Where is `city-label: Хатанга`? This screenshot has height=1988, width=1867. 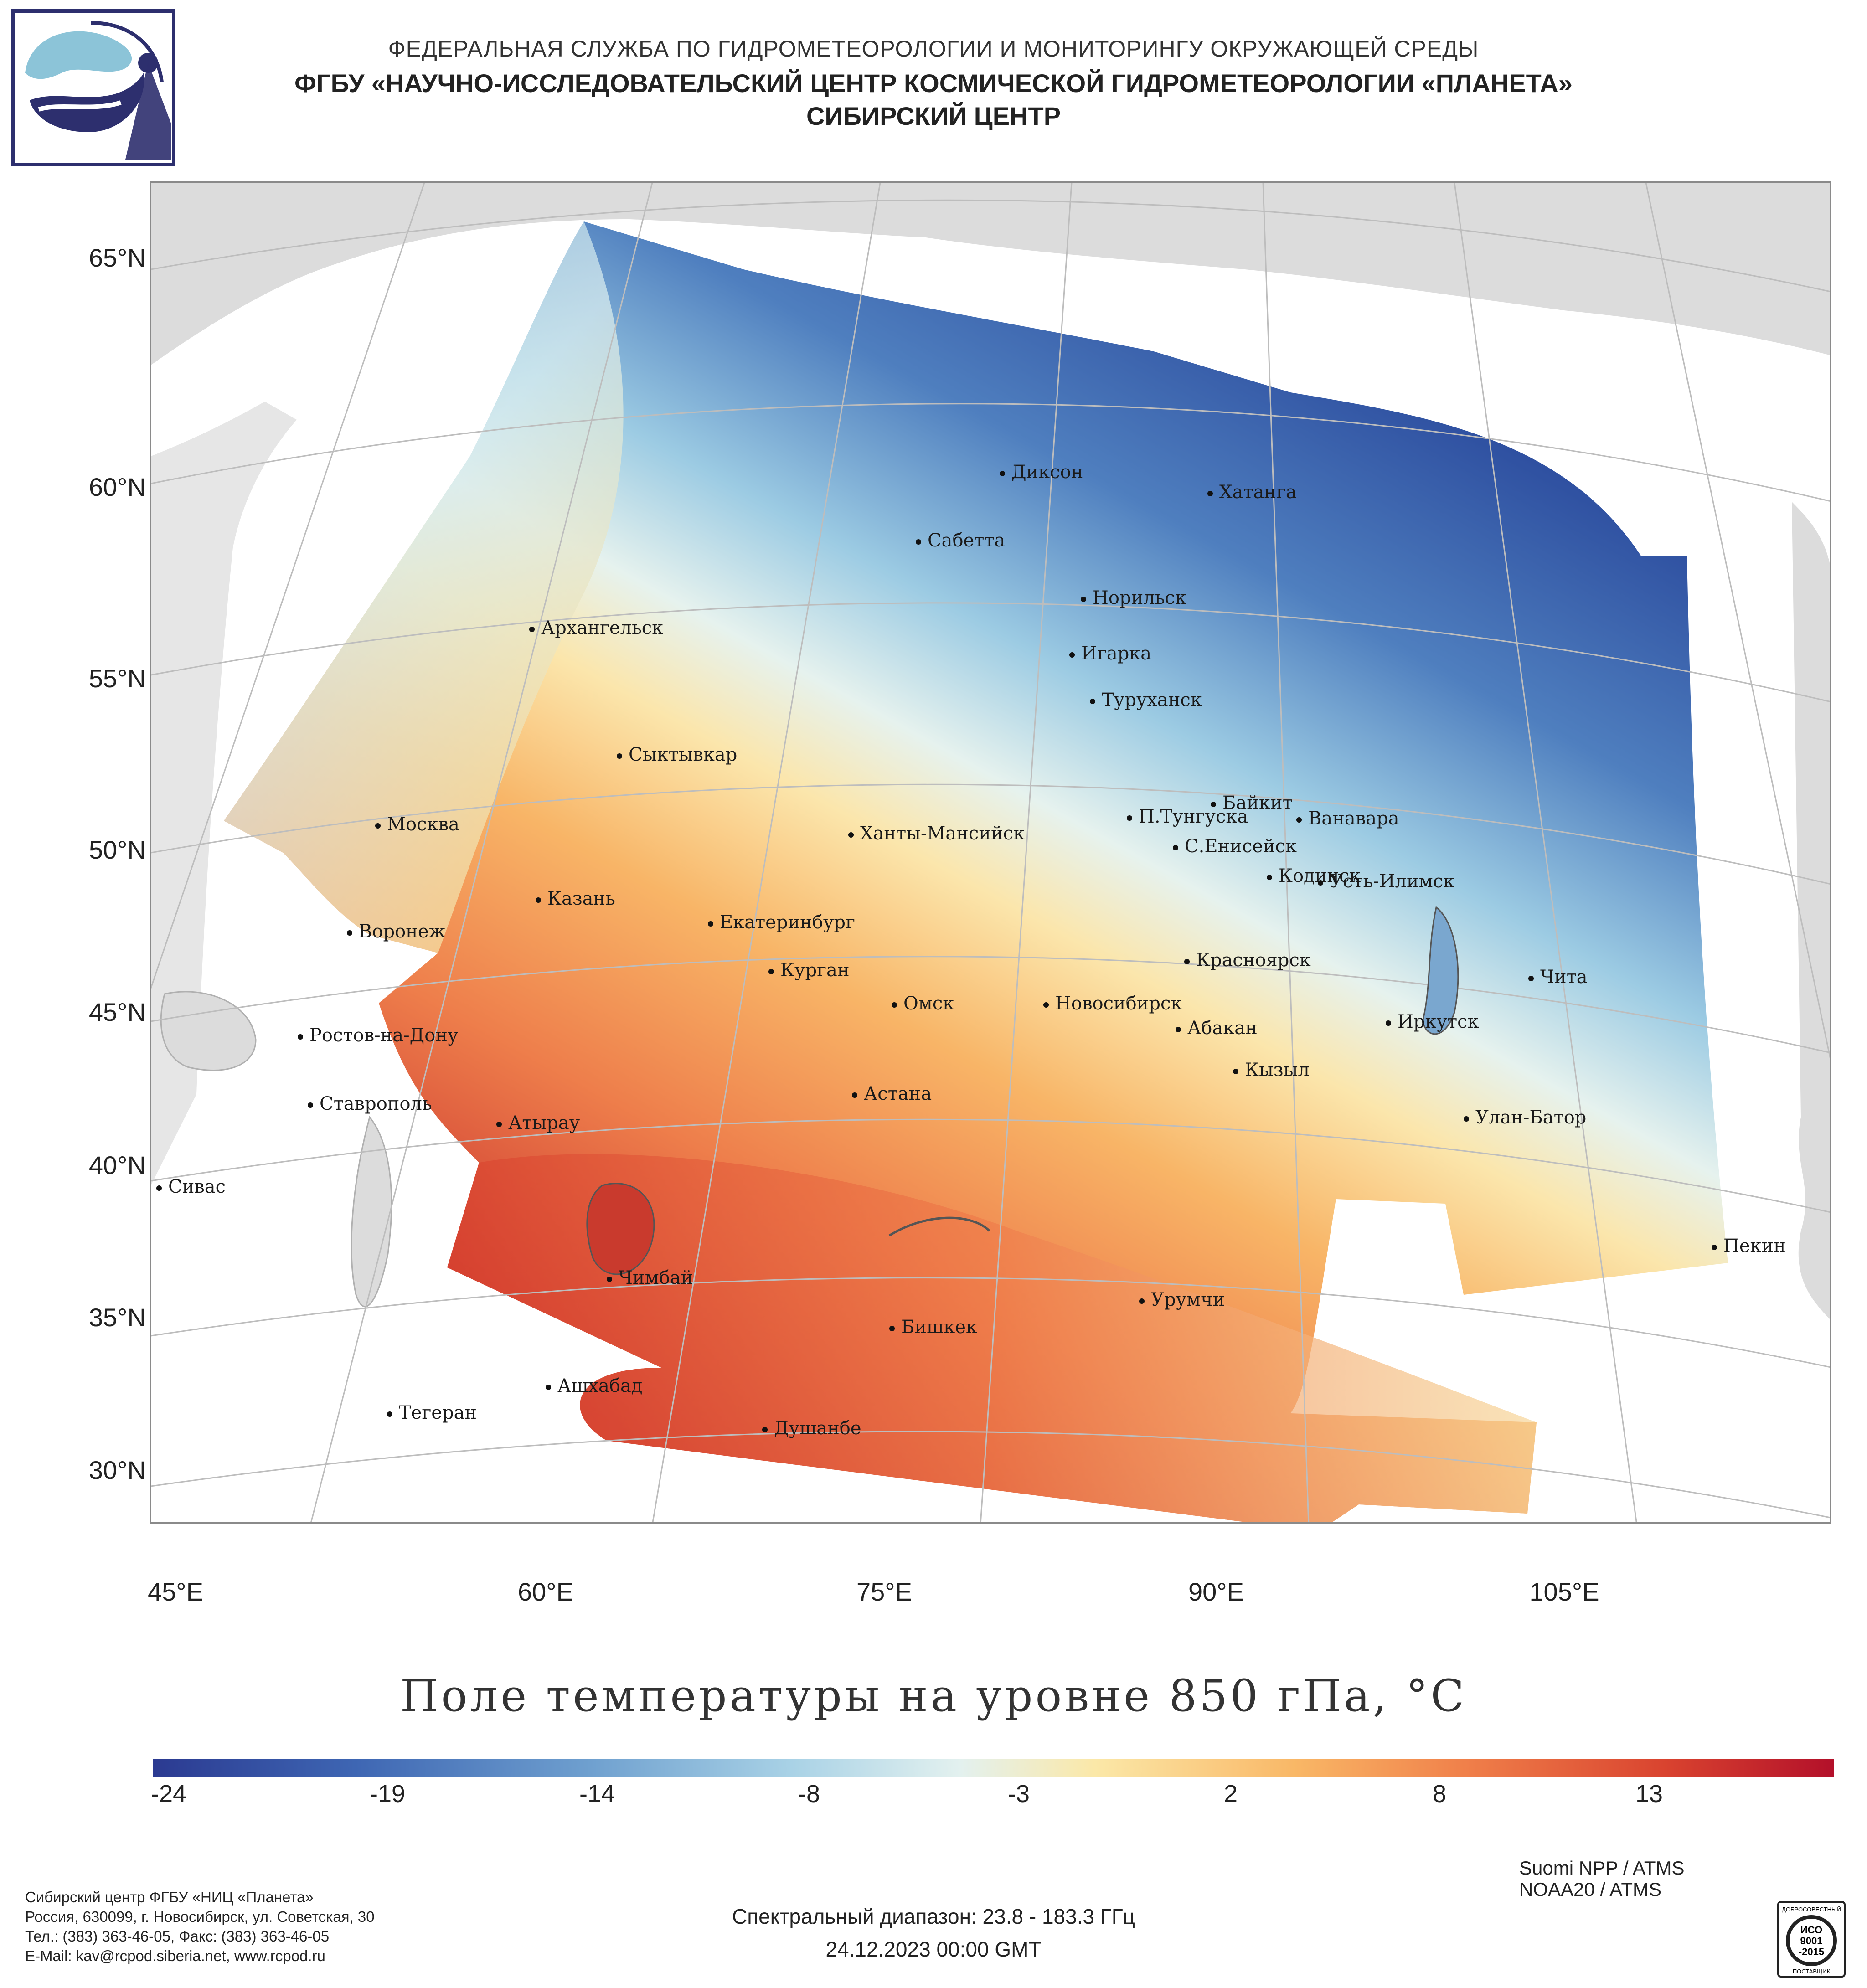 city-label: Хатанга is located at coordinates (1258, 493).